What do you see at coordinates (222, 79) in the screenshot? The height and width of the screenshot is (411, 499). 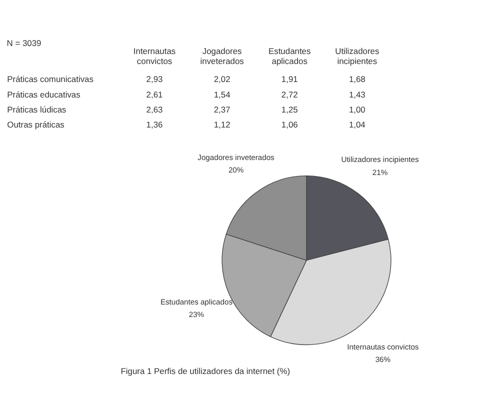 I see `text: 2,02` at bounding box center [222, 79].